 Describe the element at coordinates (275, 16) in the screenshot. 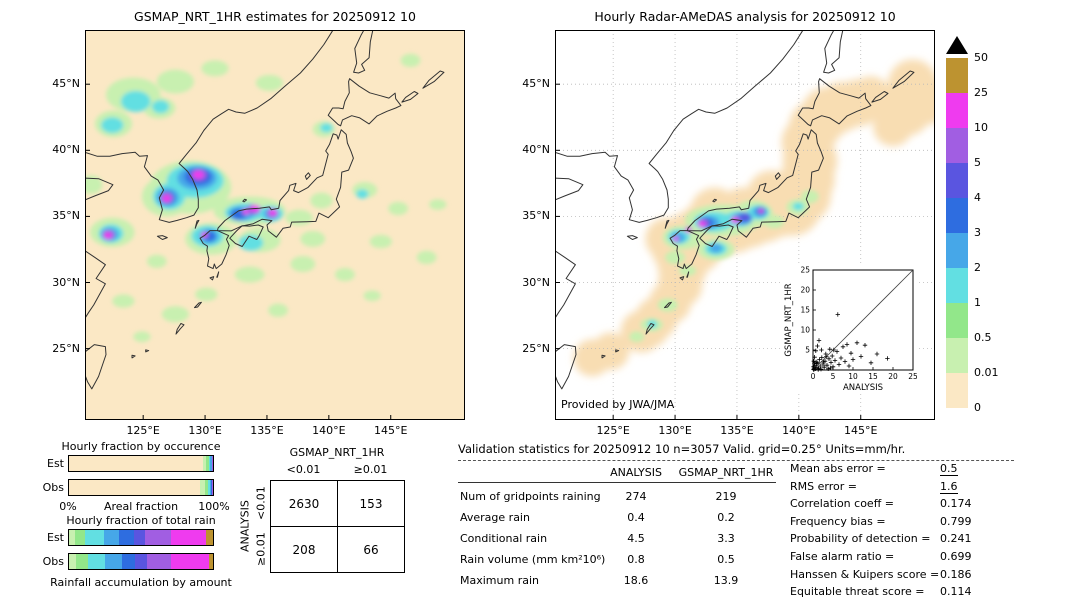

I see `left-map-title: GSMAP_NRT_1HR estimates for 20250912 10` at that location.